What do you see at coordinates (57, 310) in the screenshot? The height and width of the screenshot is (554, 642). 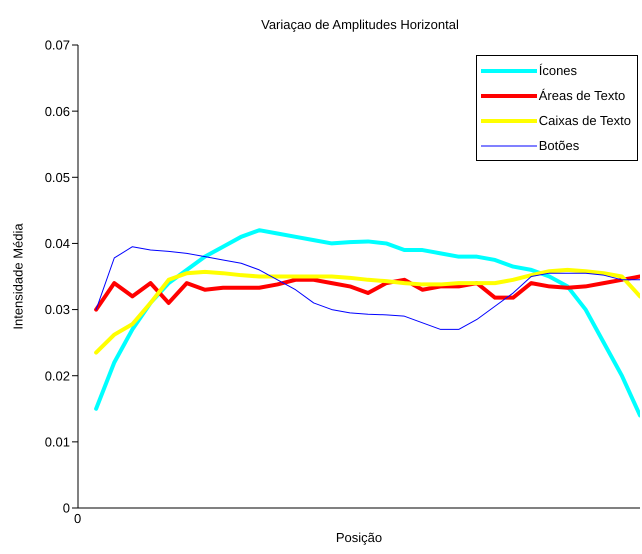 I see `y-tick-label: 0.03` at bounding box center [57, 310].